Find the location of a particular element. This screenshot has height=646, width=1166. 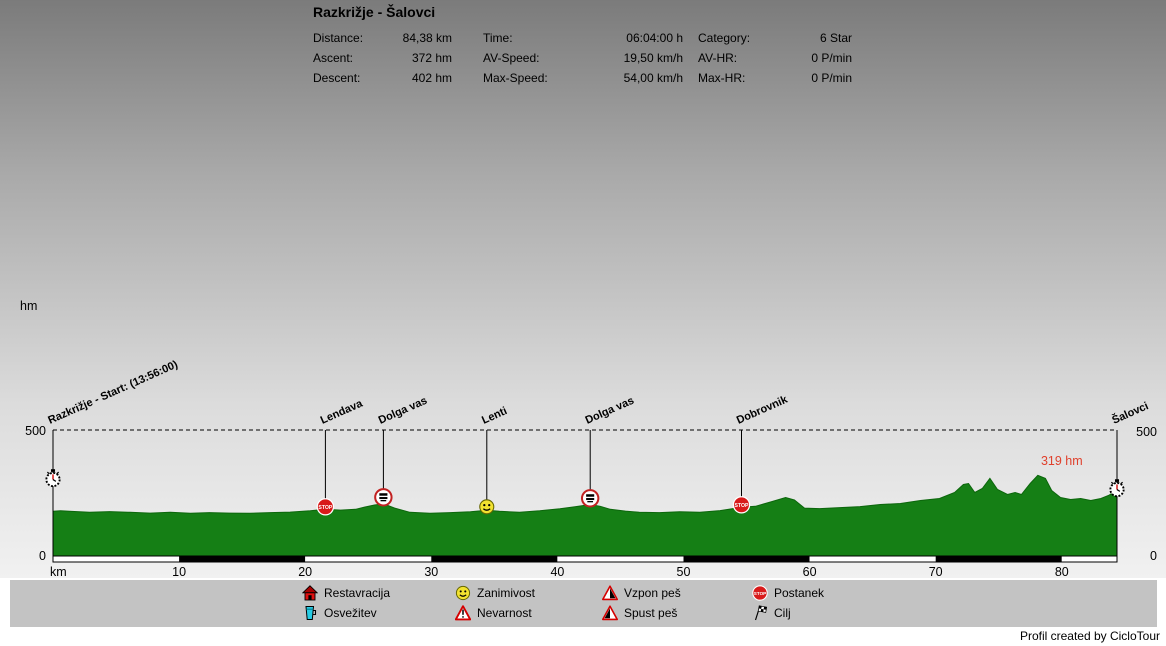

legend-item-restavracija: Restavracija is located at coordinates (346, 593).